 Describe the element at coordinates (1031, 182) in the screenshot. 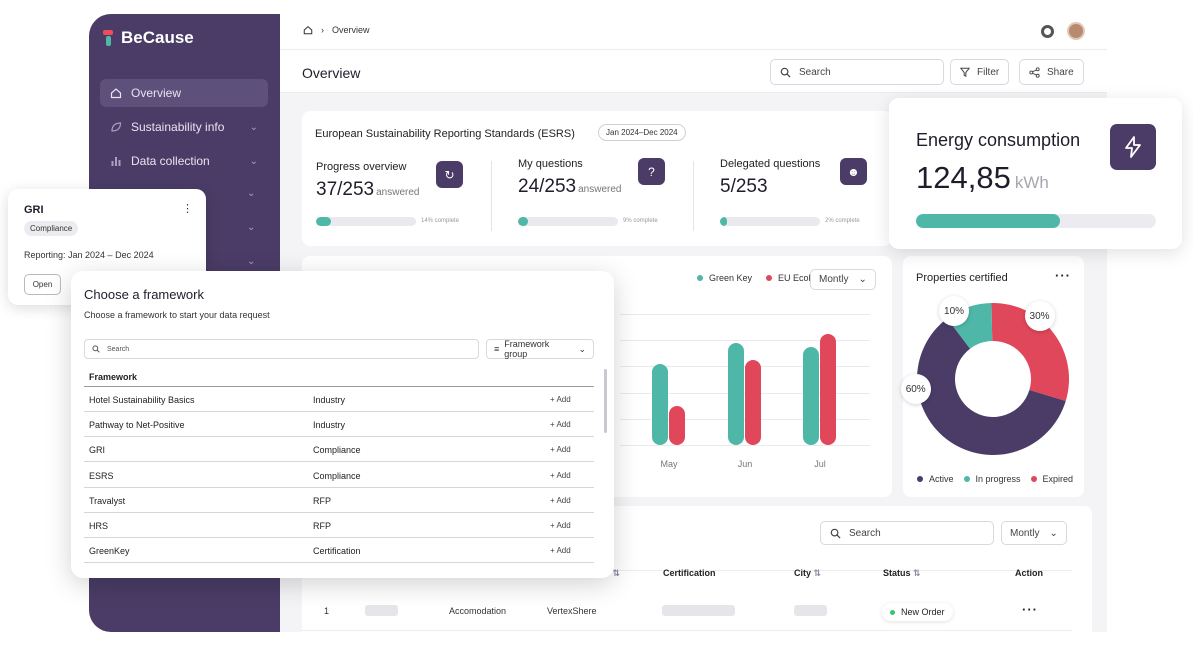

I see `energy-unit: kWh` at that location.